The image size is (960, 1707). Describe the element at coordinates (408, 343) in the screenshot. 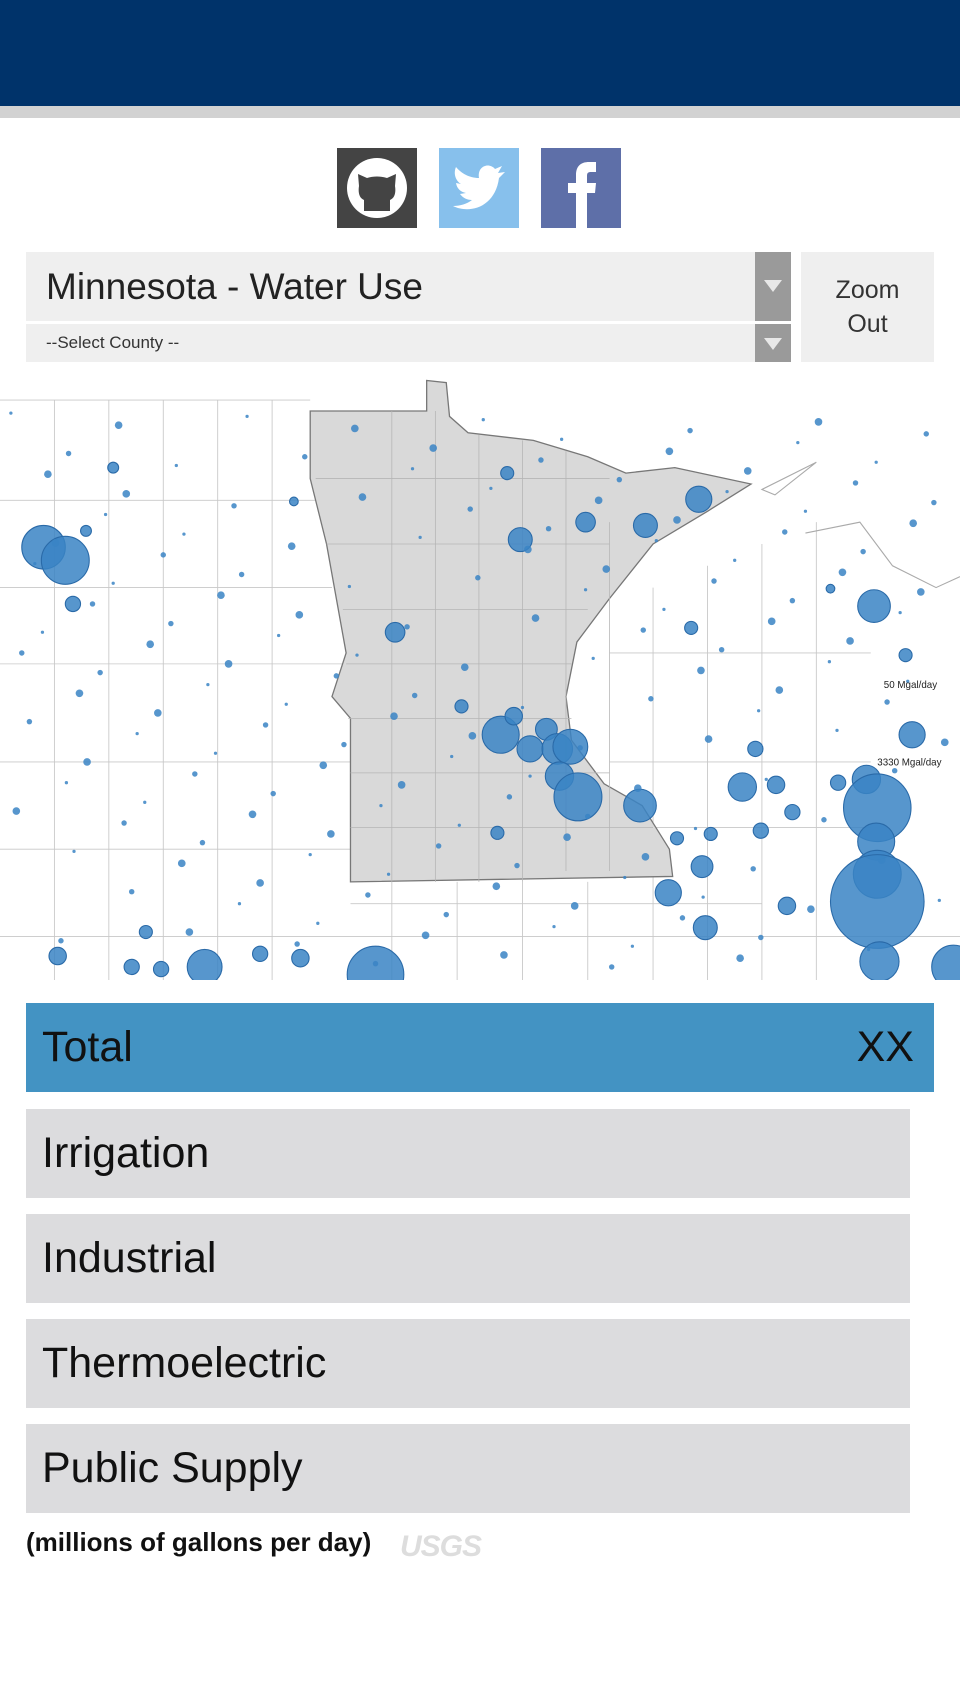

I see `county-select: --Select County --` at that location.